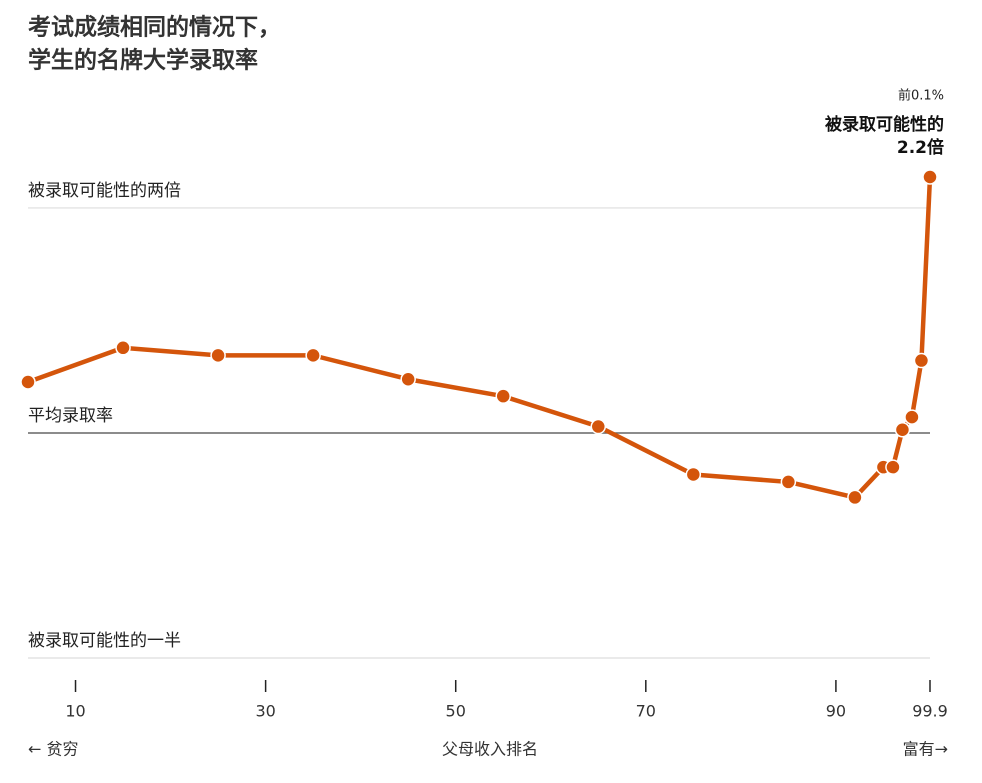 This screenshot has width=982, height=783. Describe the element at coordinates (925, 749) in the screenshot. I see `x-right-label: 富有→` at that location.